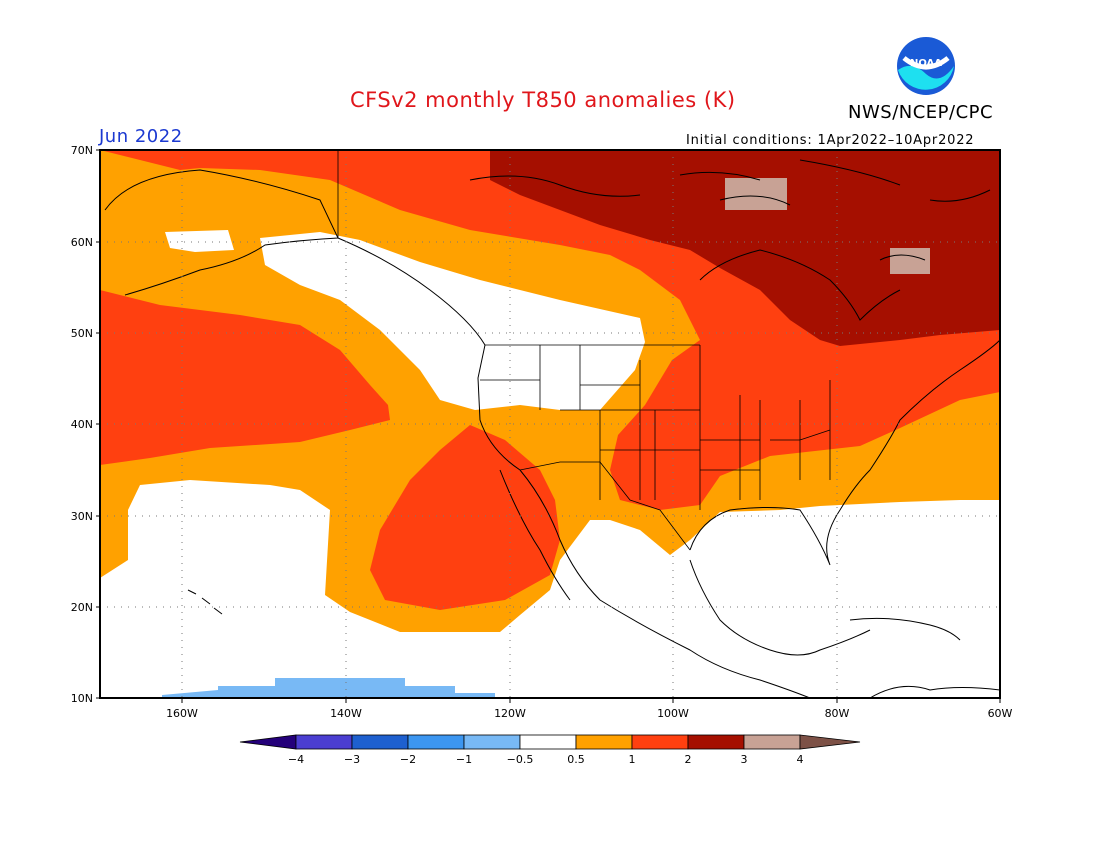 The height and width of the screenshot is (850, 1100). What do you see at coordinates (905, 629) in the screenshot?
I see `coast-caribbean` at bounding box center [905, 629].